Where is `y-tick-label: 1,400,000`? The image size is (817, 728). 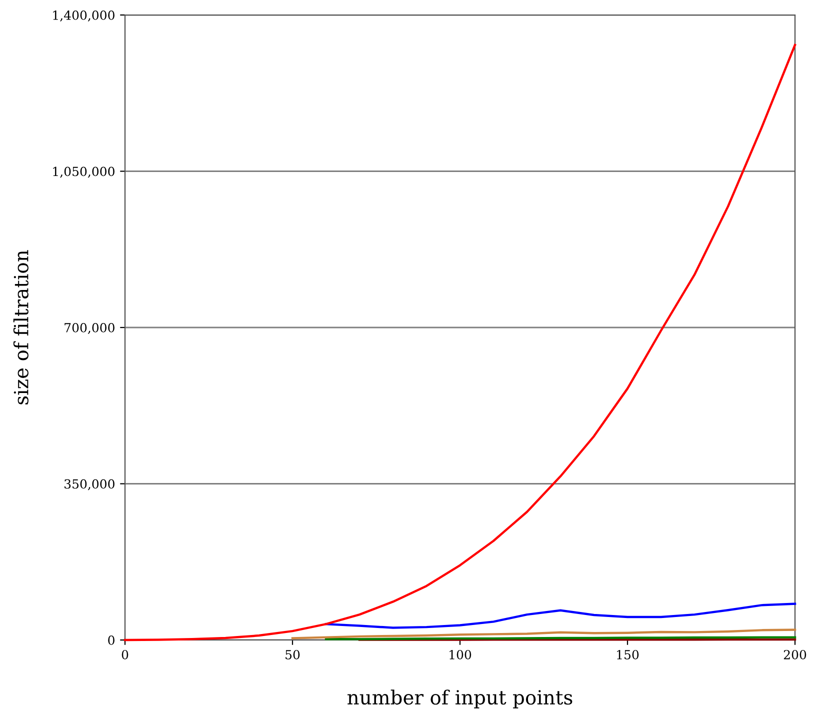
y-tick-label: 1,400,000 is located at coordinates (83, 16).